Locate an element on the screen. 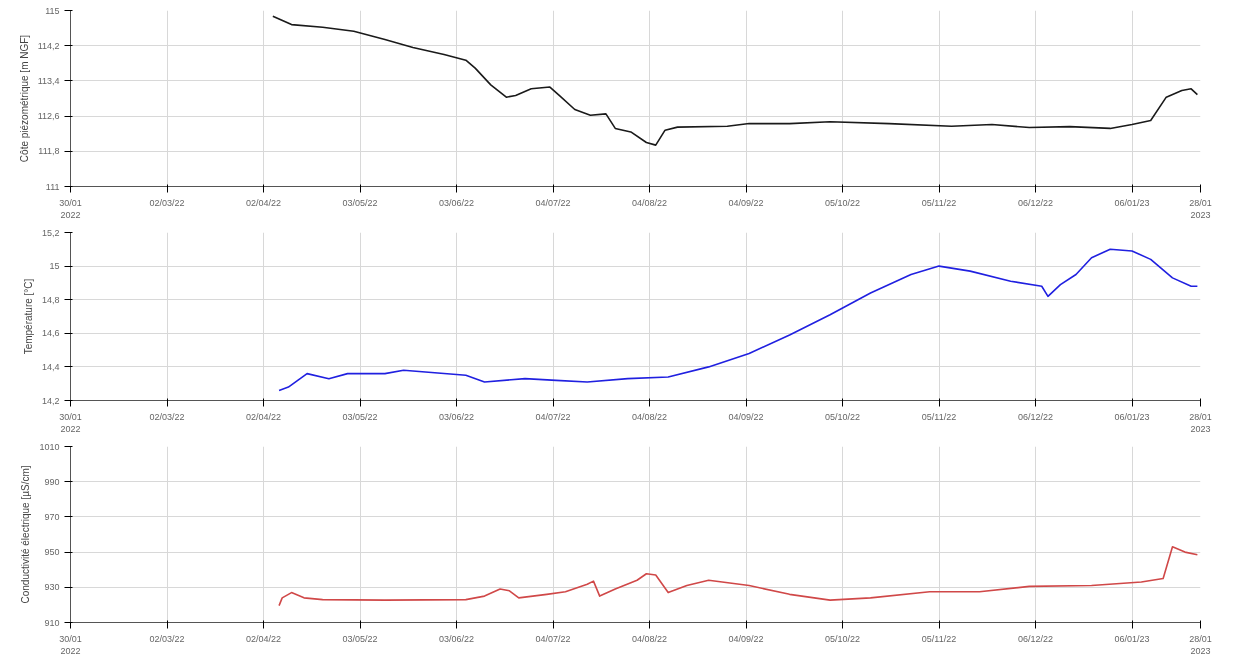 This screenshot has width=1242, height=664. y-axis-title: Côte piézométrique [m NGF] is located at coordinates (24, 98).